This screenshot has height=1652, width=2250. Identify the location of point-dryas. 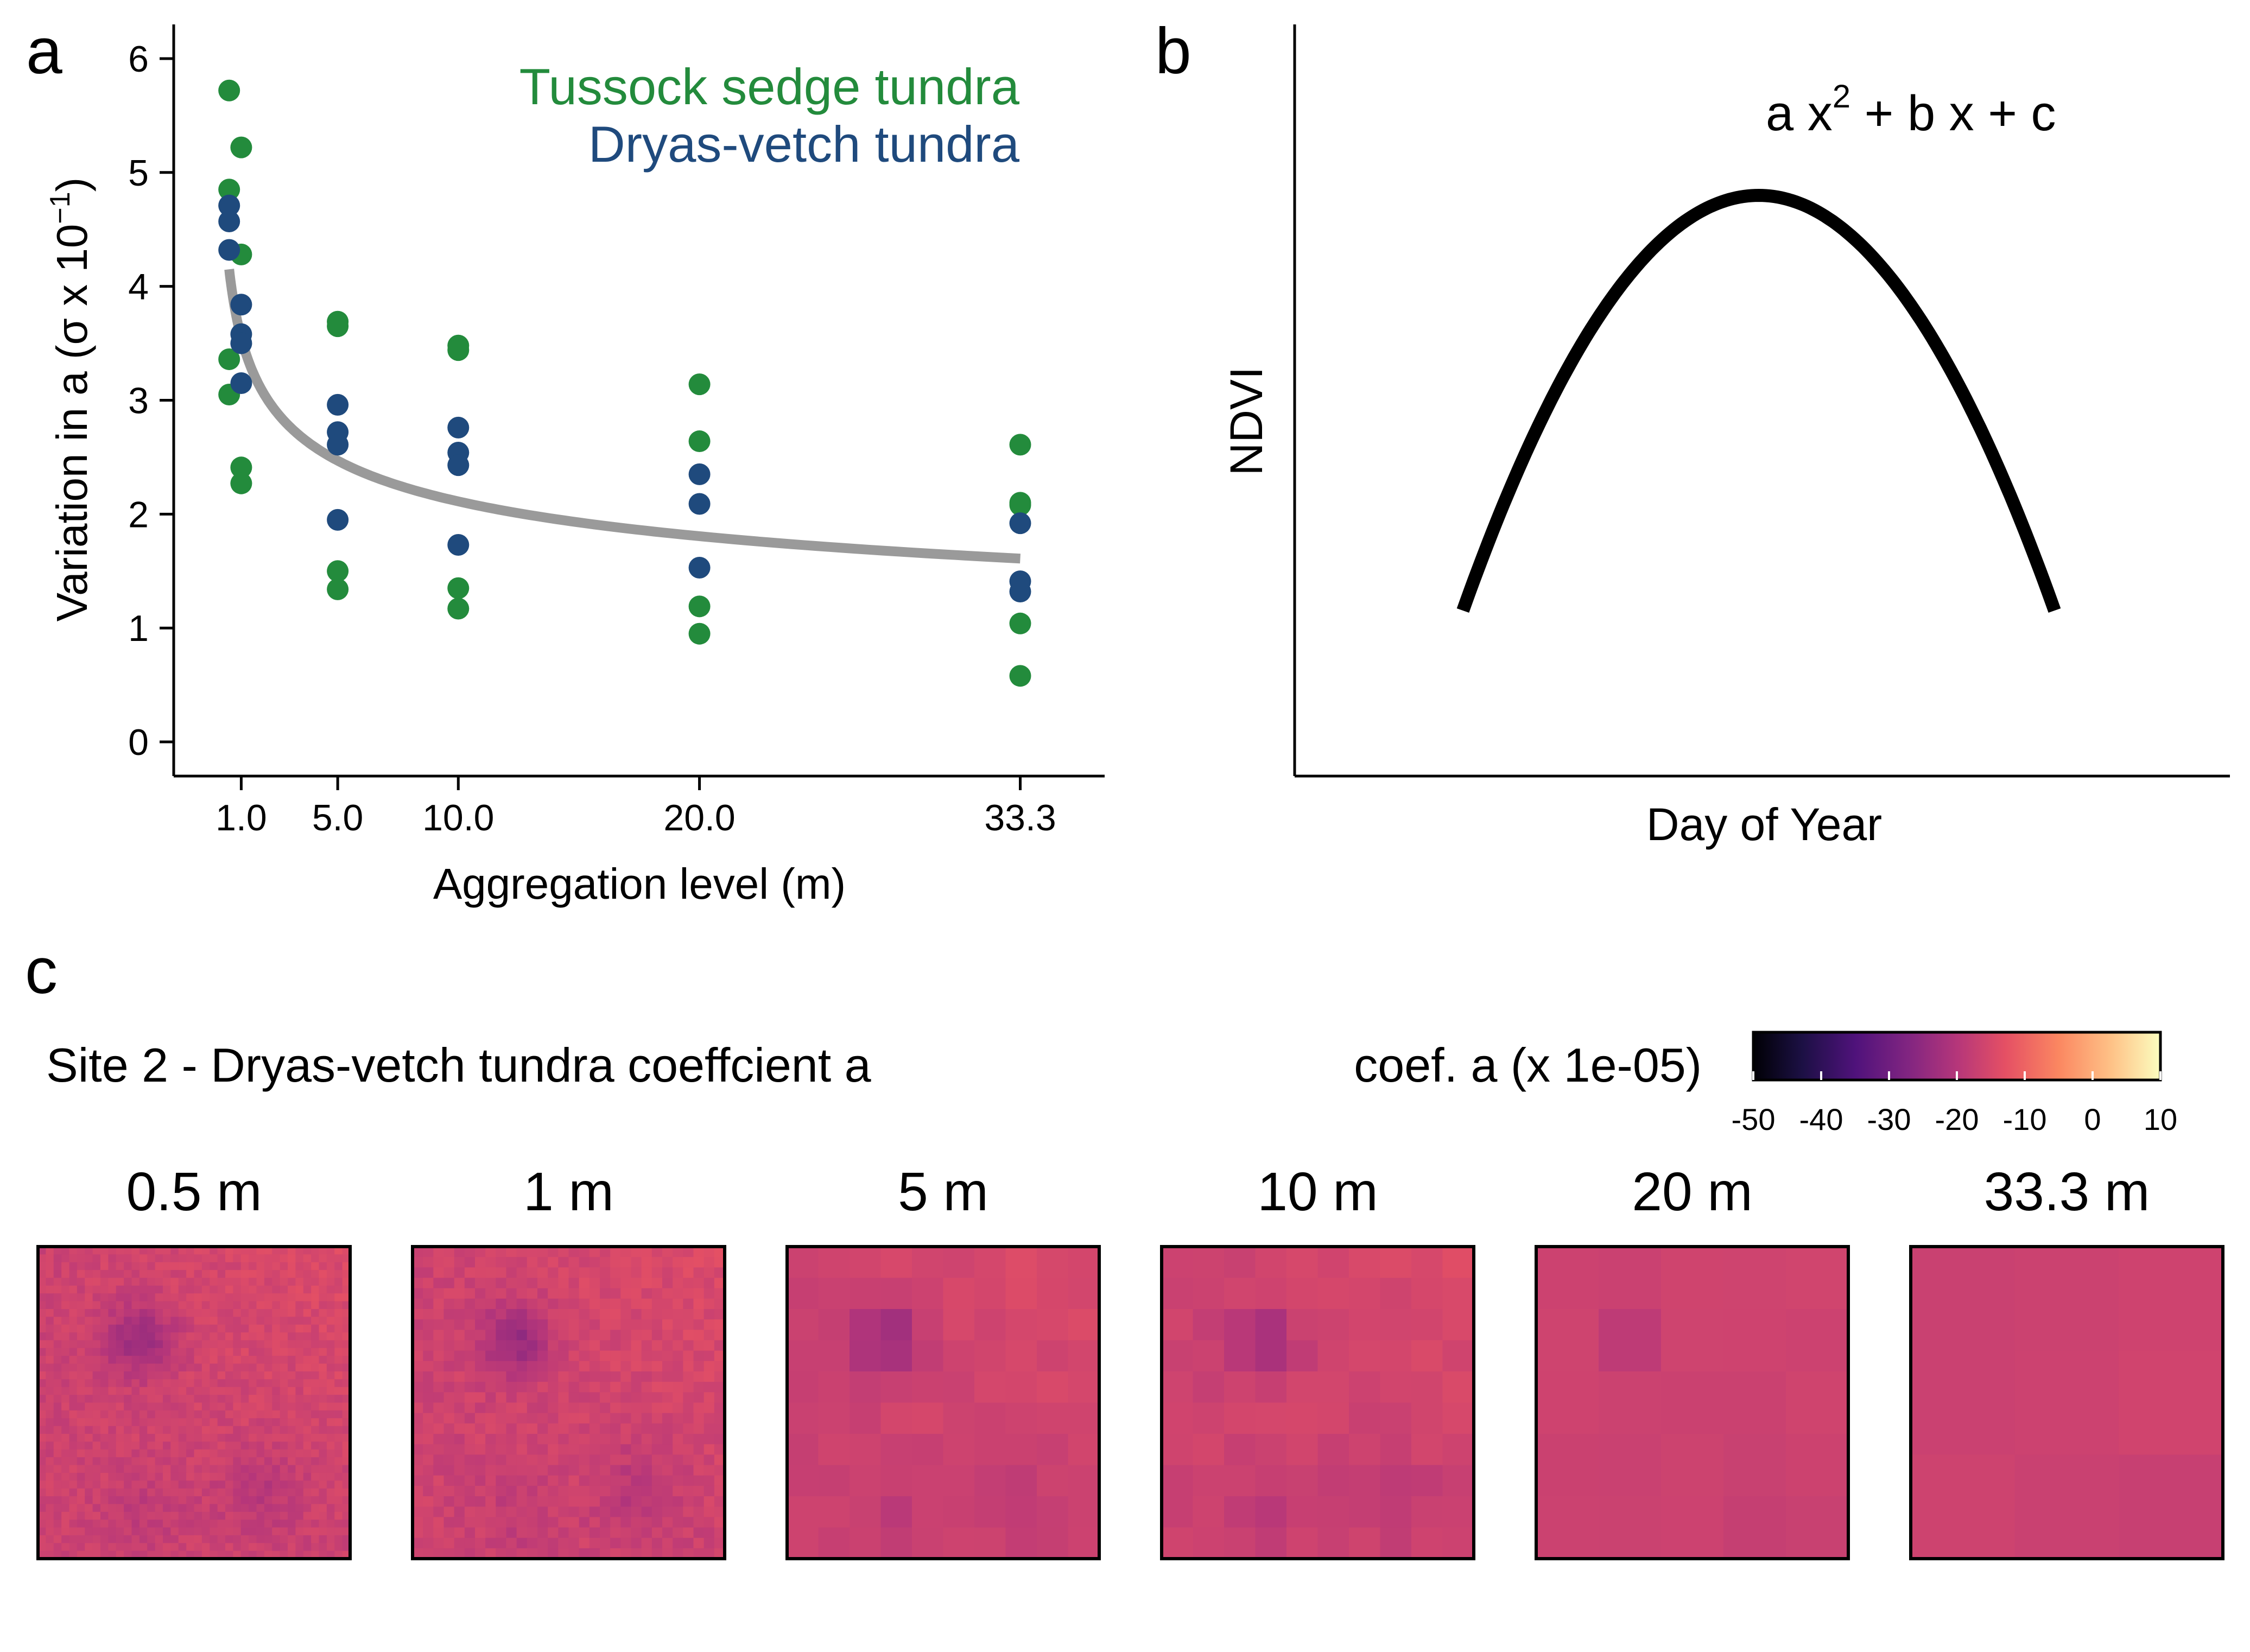
(699, 474).